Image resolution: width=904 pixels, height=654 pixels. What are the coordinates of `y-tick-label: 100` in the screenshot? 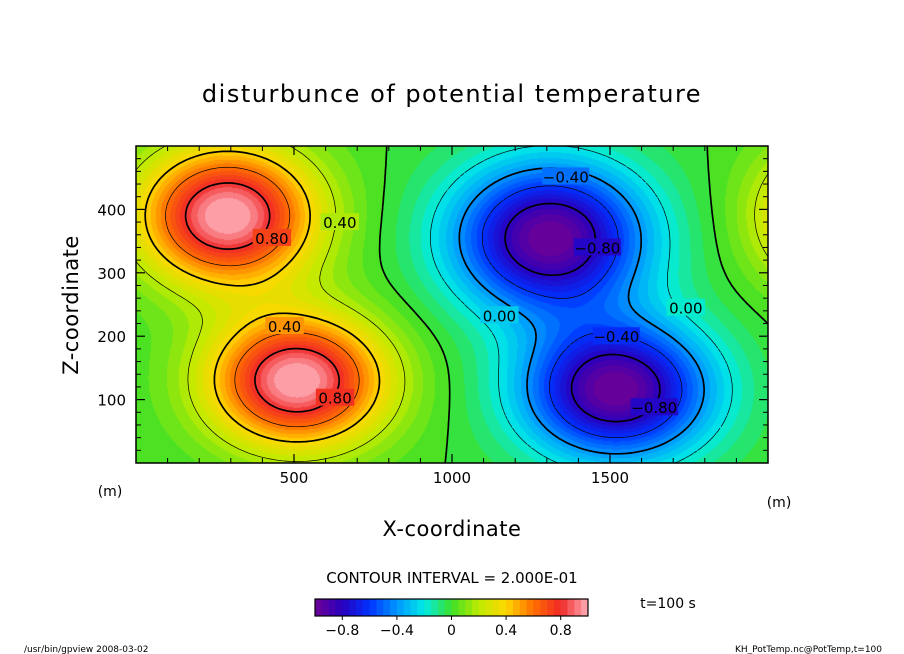 It's located at (111, 401).